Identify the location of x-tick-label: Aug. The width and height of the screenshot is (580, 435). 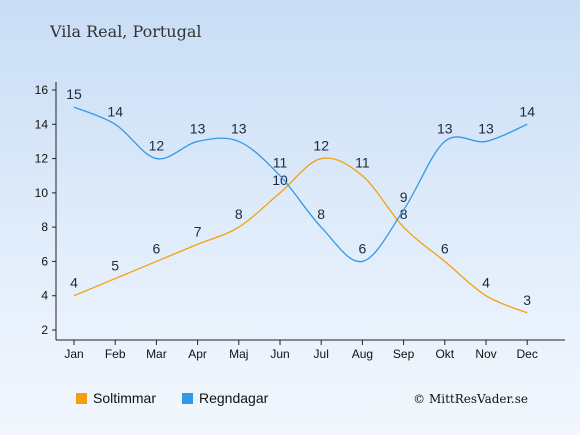
(362, 354).